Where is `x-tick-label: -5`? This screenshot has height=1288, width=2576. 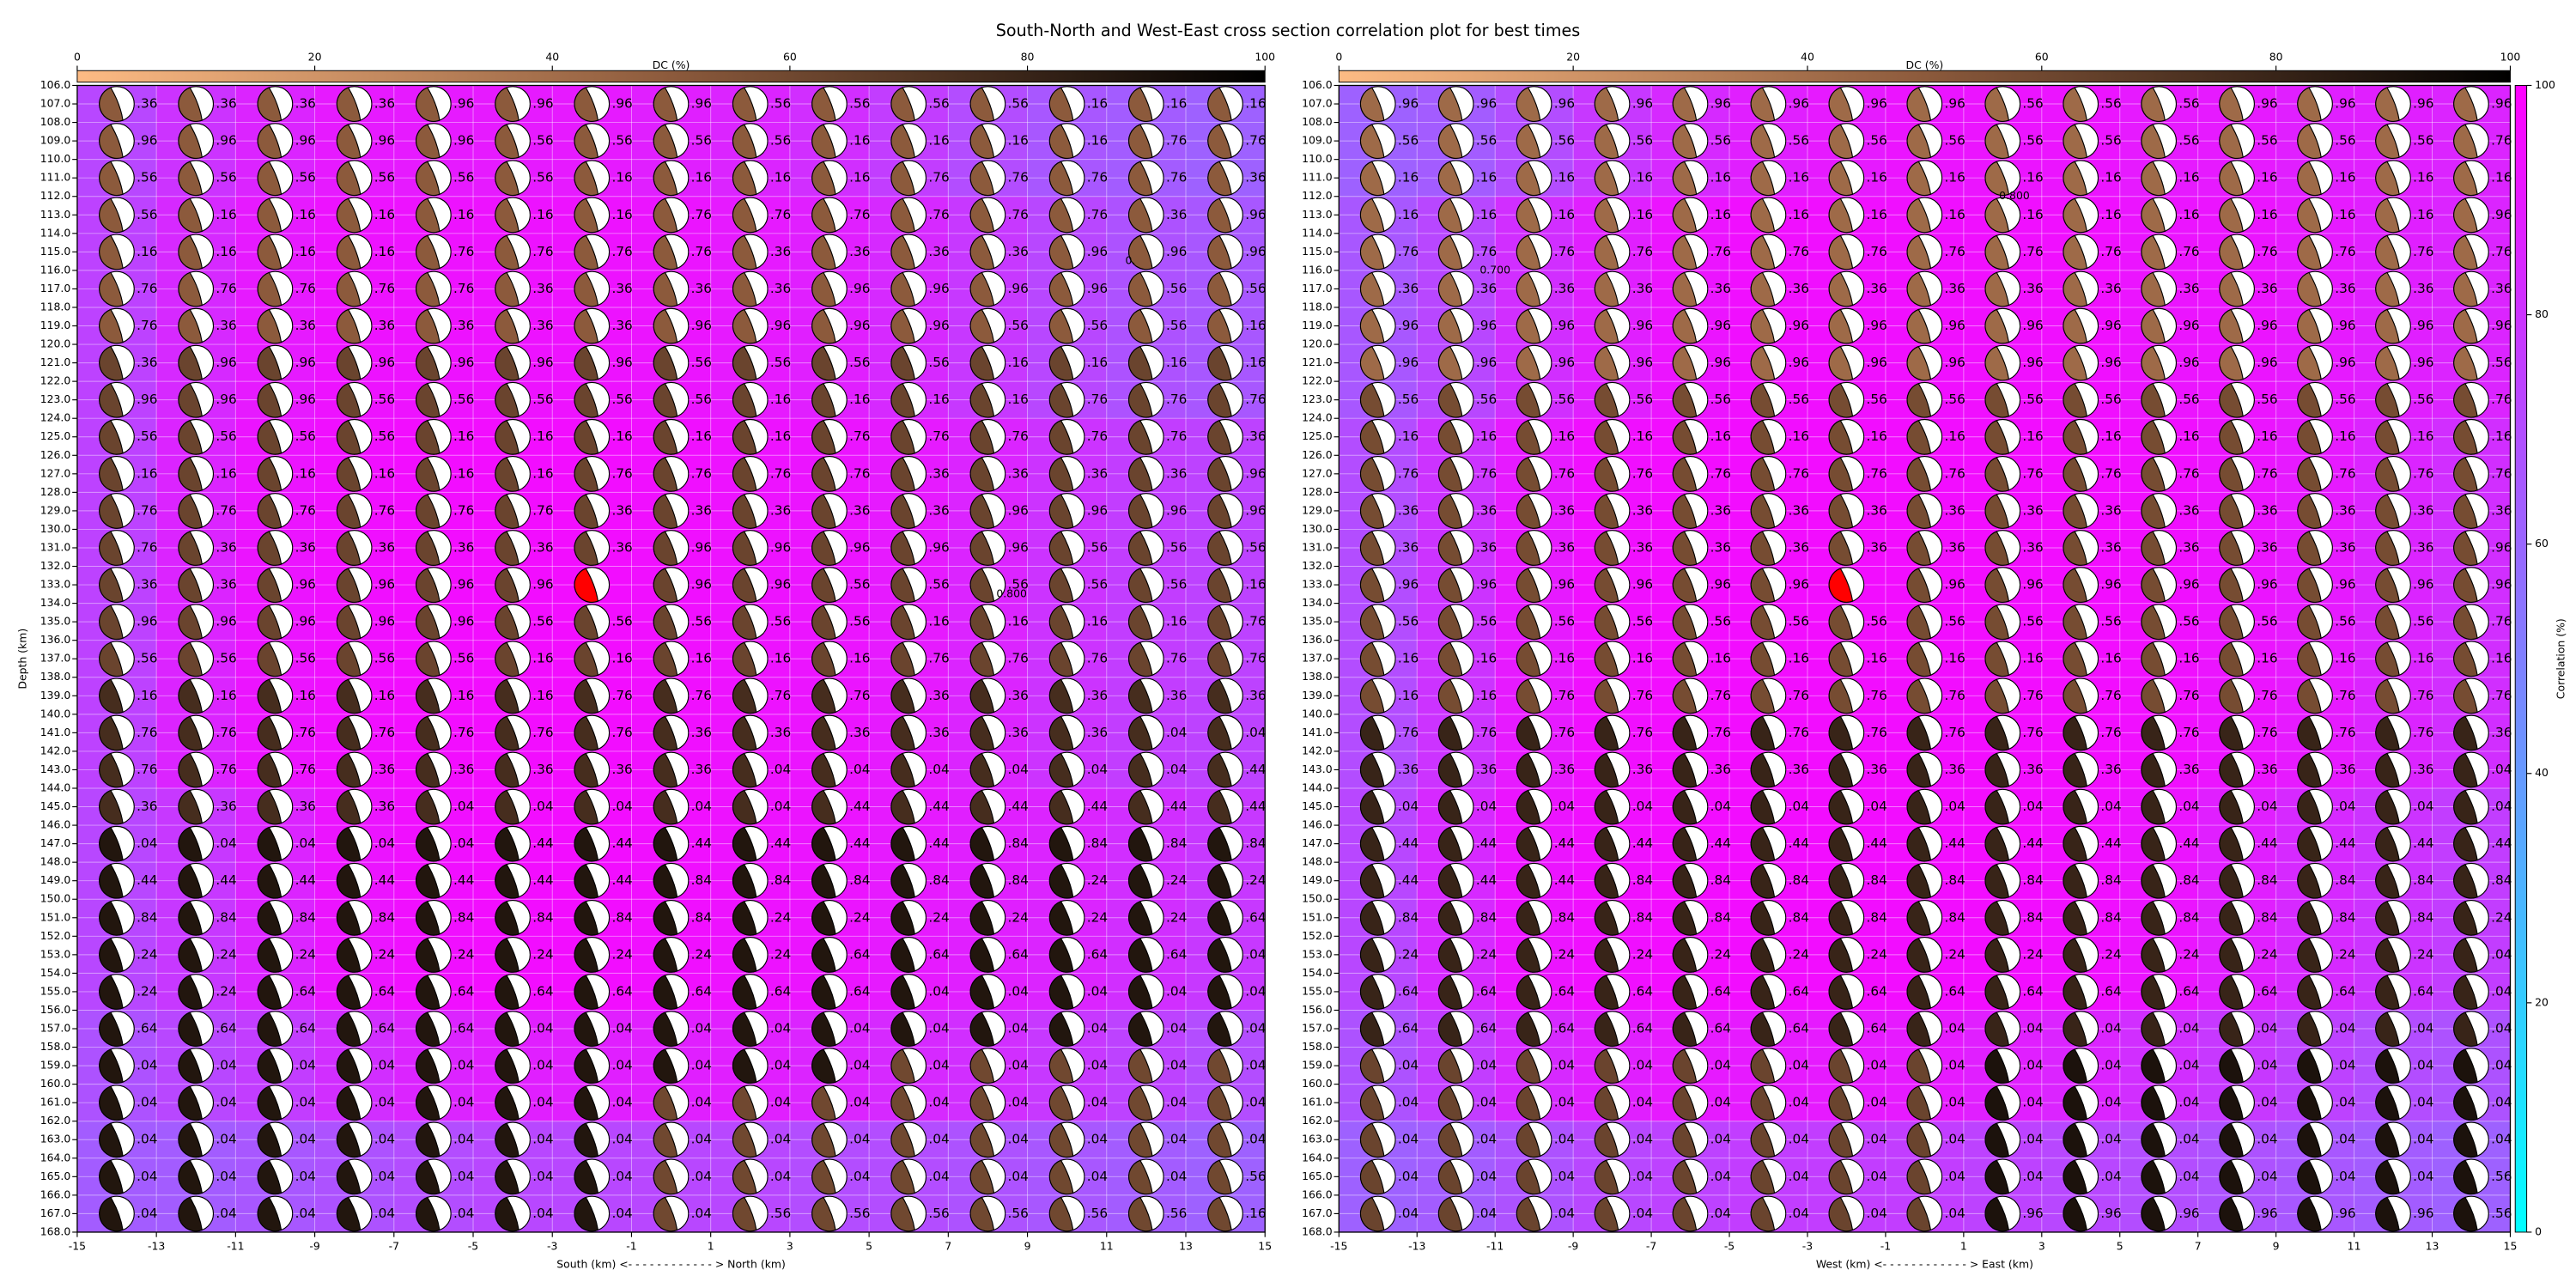 x-tick-label: -5 is located at coordinates (1729, 1246).